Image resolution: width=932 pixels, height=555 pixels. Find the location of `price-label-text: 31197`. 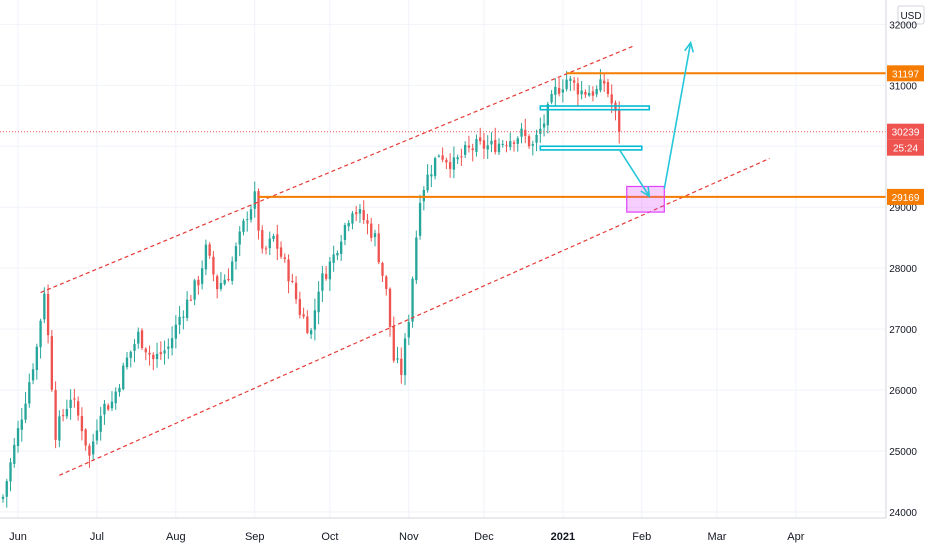

price-label-text: 31197 is located at coordinates (906, 74).